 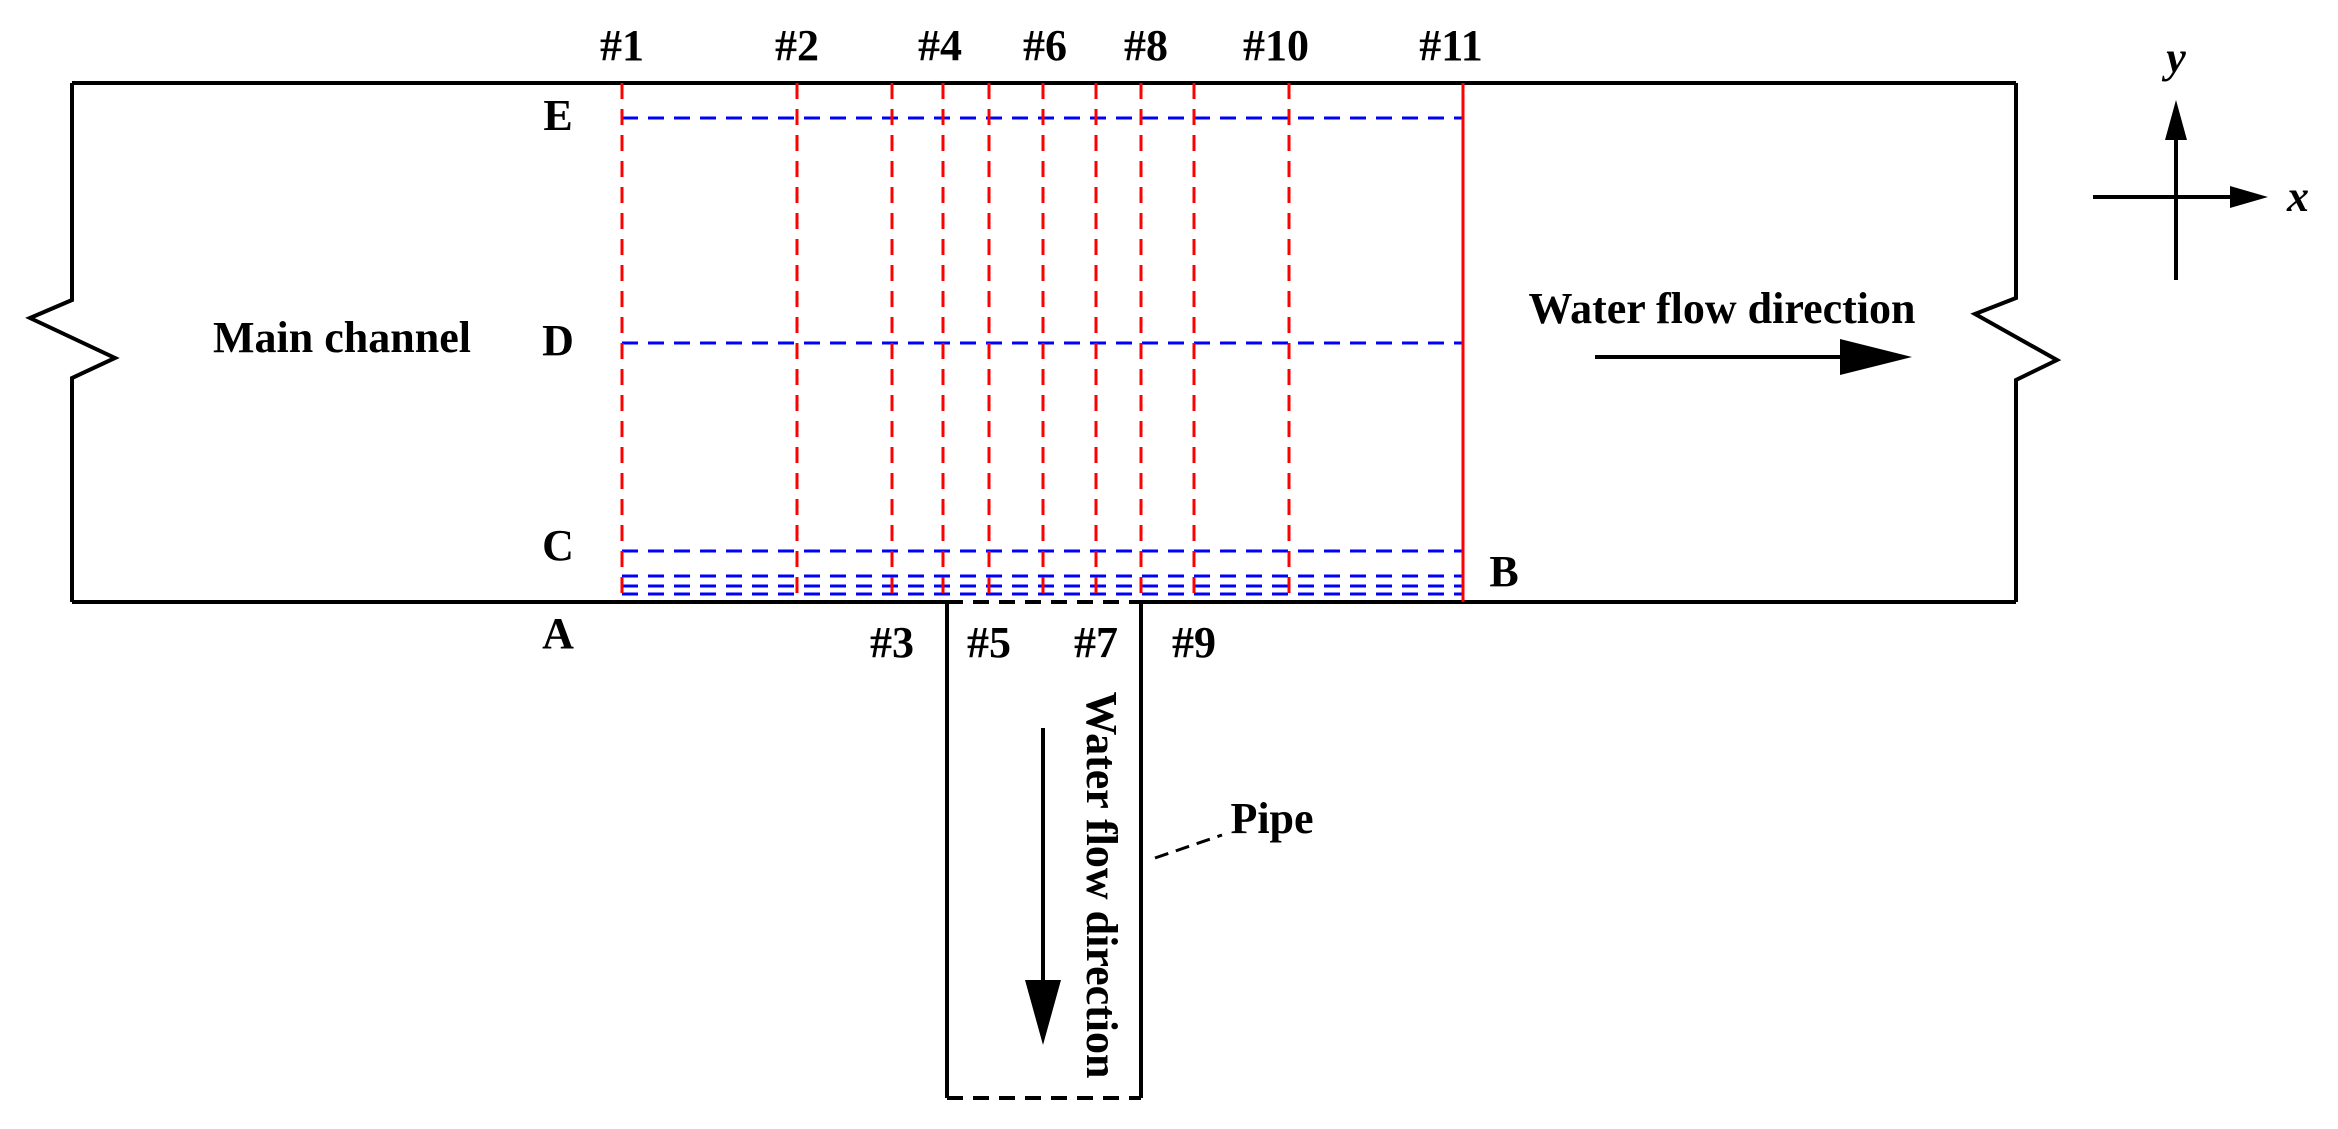 I want to click on pipe-leader-line, so click(x=1188, y=846).